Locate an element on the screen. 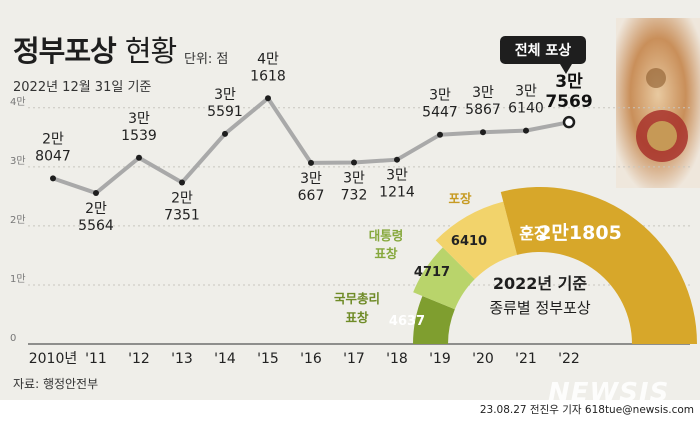 The image size is (700, 422). data-label: 2만 5564 is located at coordinates (96, 217).